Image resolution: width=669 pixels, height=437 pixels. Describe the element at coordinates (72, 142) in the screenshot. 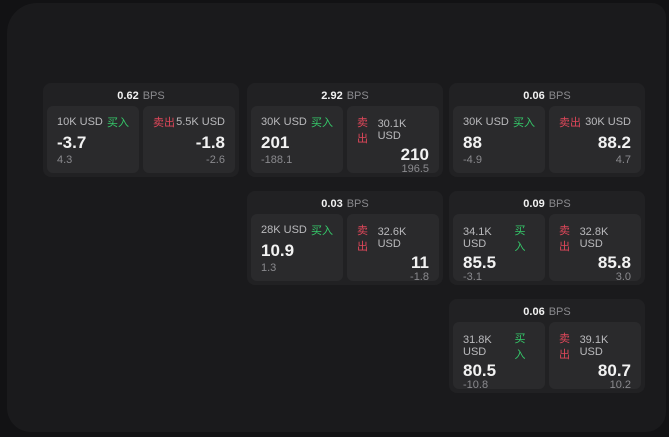

I see `buy-price: -3.7` at that location.